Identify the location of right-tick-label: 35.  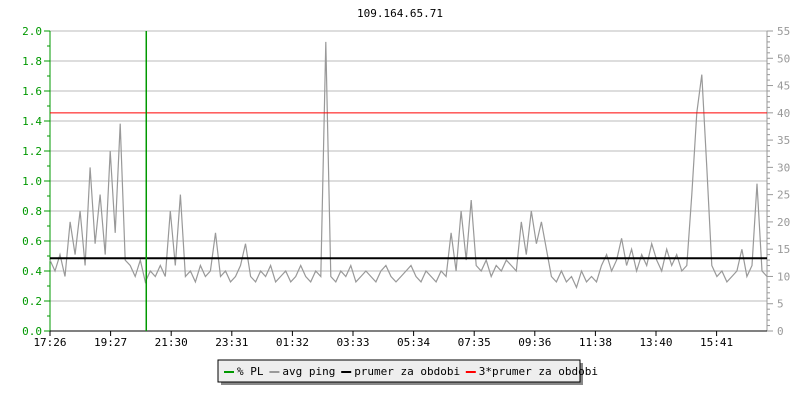
(783, 140).